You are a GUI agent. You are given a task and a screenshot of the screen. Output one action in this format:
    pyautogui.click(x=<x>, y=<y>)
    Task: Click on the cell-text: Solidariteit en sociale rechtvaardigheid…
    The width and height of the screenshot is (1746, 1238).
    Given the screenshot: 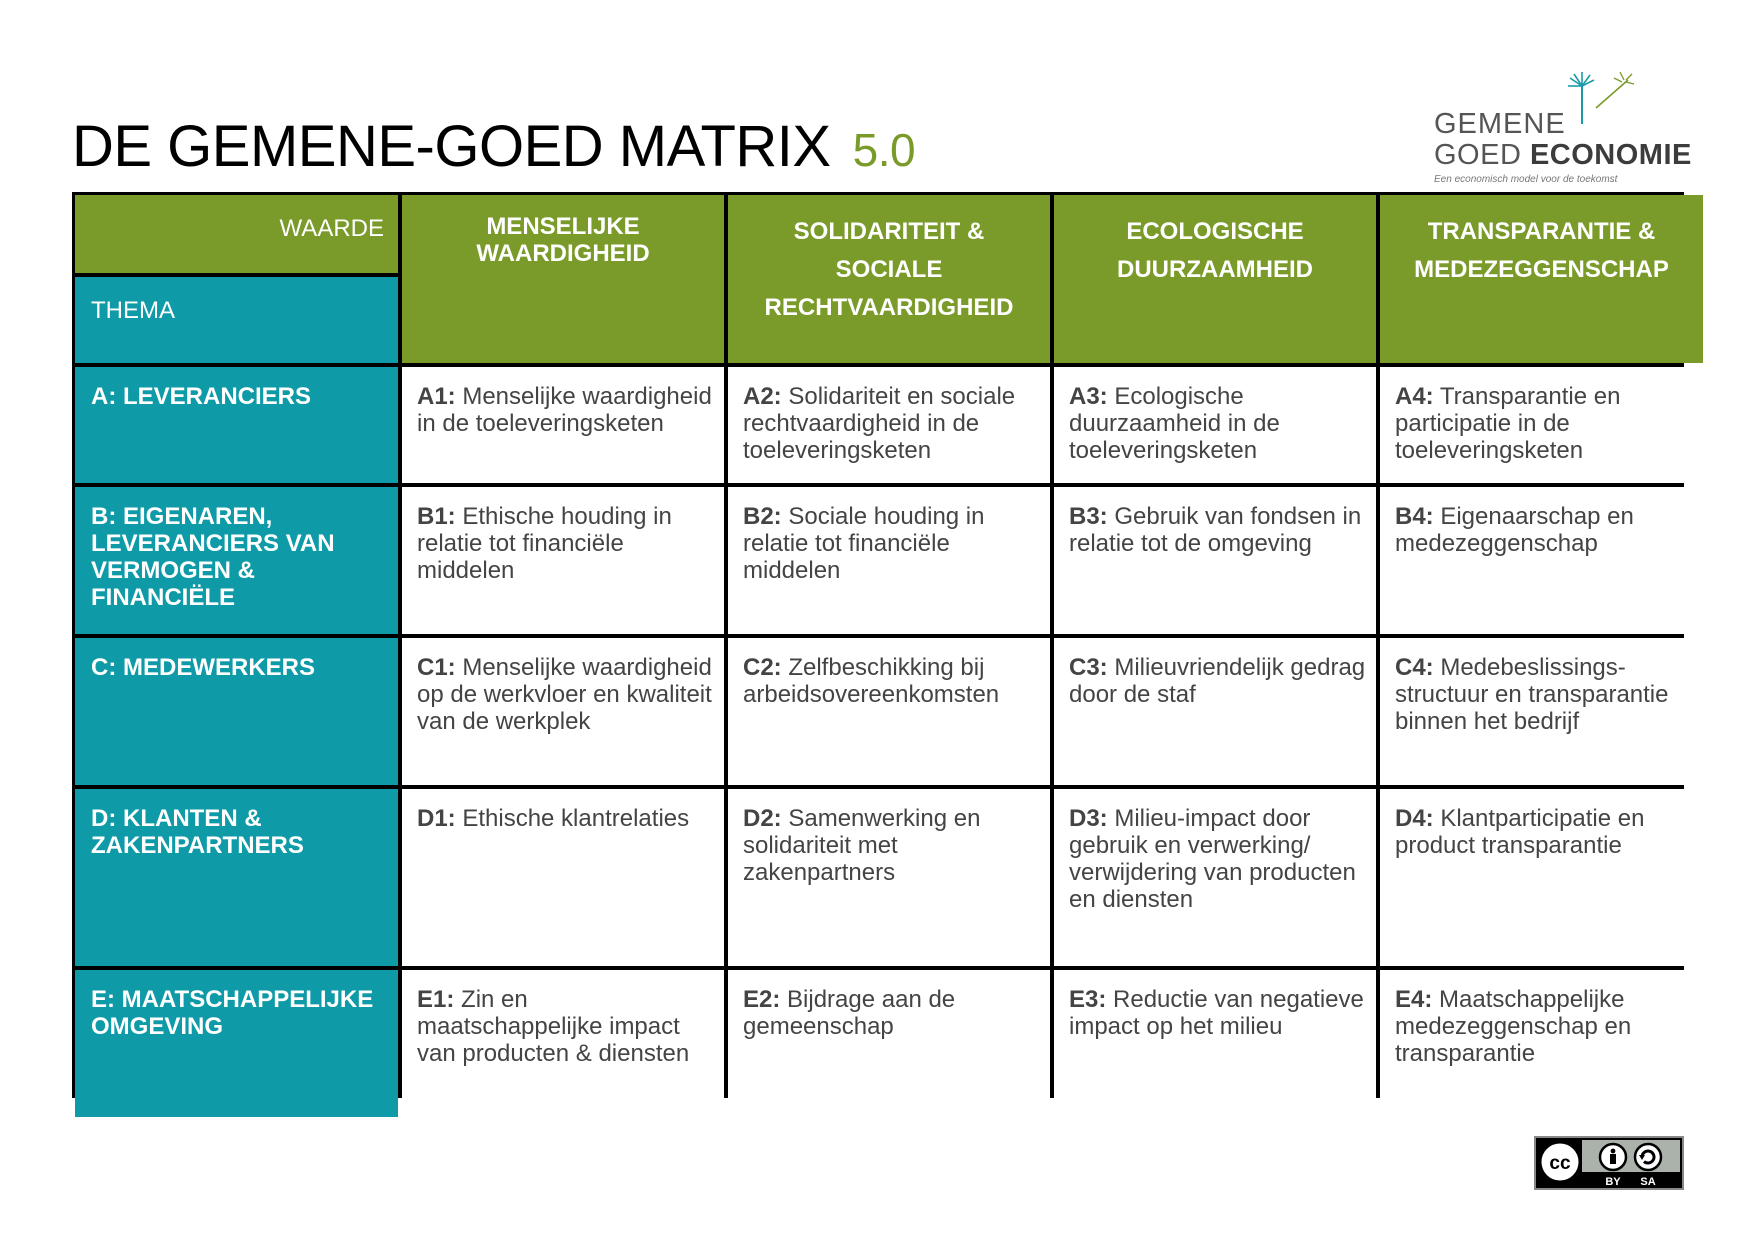 What is the action you would take?
    pyautogui.click(x=879, y=423)
    